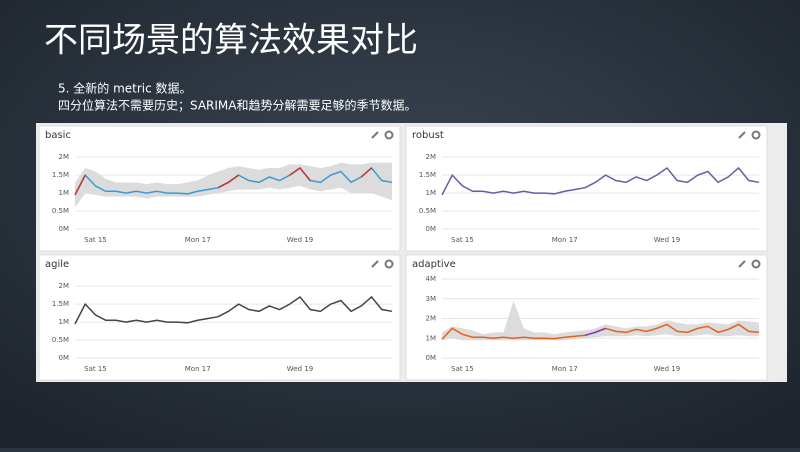 The height and width of the screenshot is (452, 800). I want to click on y-tick-label: 3M, so click(431, 299).